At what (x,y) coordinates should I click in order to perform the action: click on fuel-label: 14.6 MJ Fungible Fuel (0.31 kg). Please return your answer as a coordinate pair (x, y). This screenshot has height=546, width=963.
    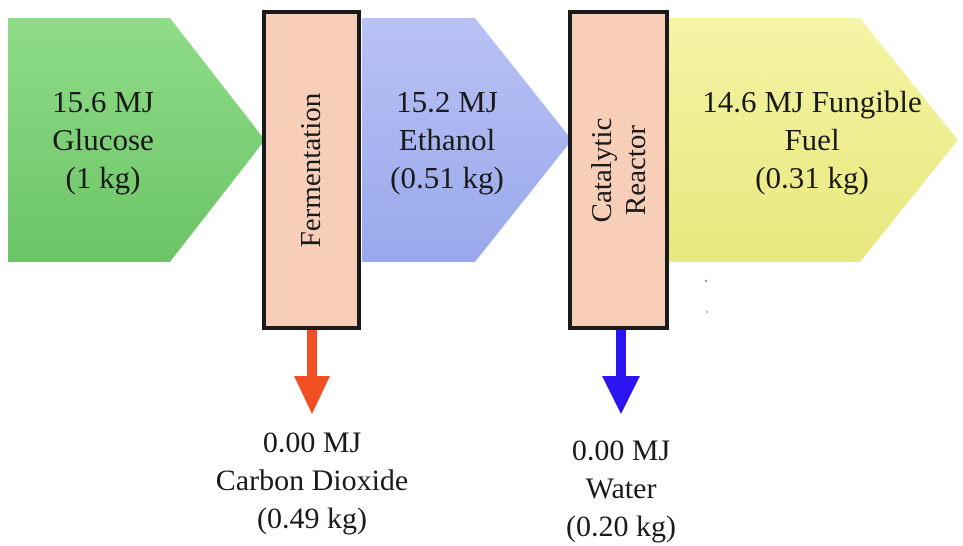
    Looking at the image, I should click on (812, 140).